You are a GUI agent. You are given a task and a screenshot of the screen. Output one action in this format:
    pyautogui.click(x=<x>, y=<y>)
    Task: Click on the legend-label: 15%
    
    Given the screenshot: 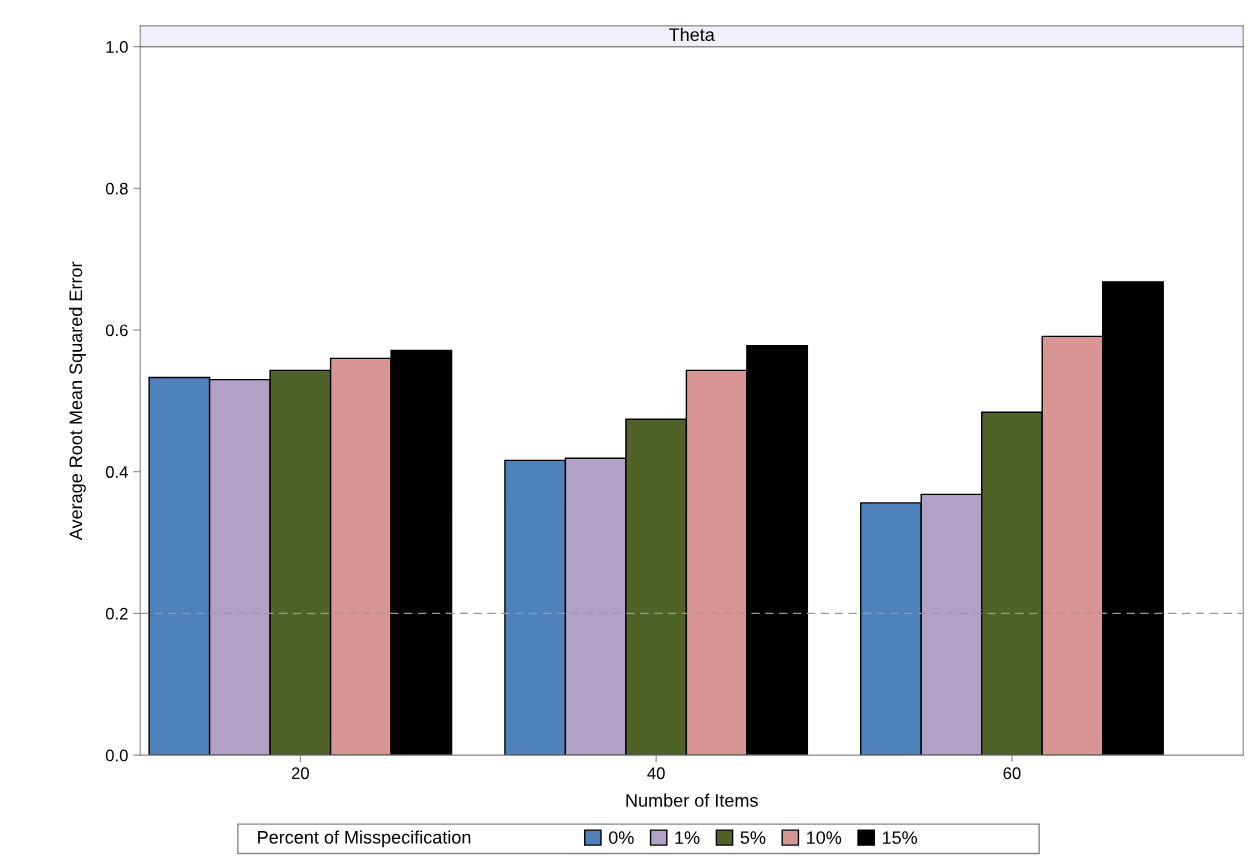 What is the action you would take?
    pyautogui.click(x=900, y=837)
    